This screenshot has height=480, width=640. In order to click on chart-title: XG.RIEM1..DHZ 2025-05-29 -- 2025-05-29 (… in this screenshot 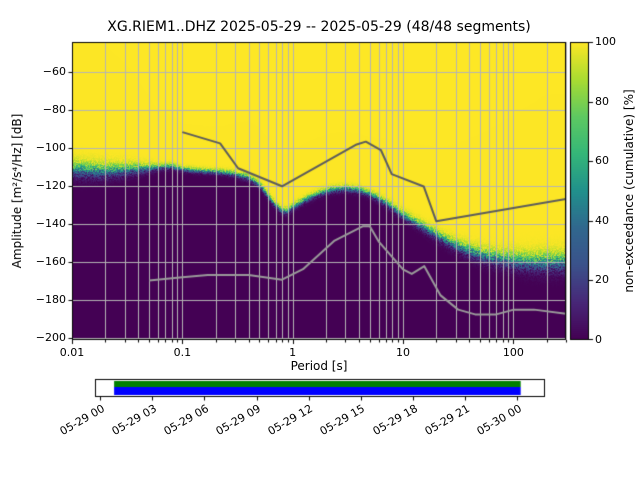, I will do `click(319, 27)`.